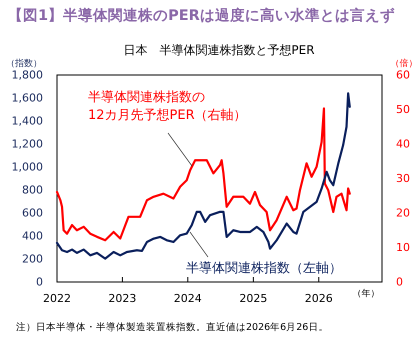  Describe the element at coordinates (403, 213) in the screenshot. I see `y2-tick-label: 20` at that location.